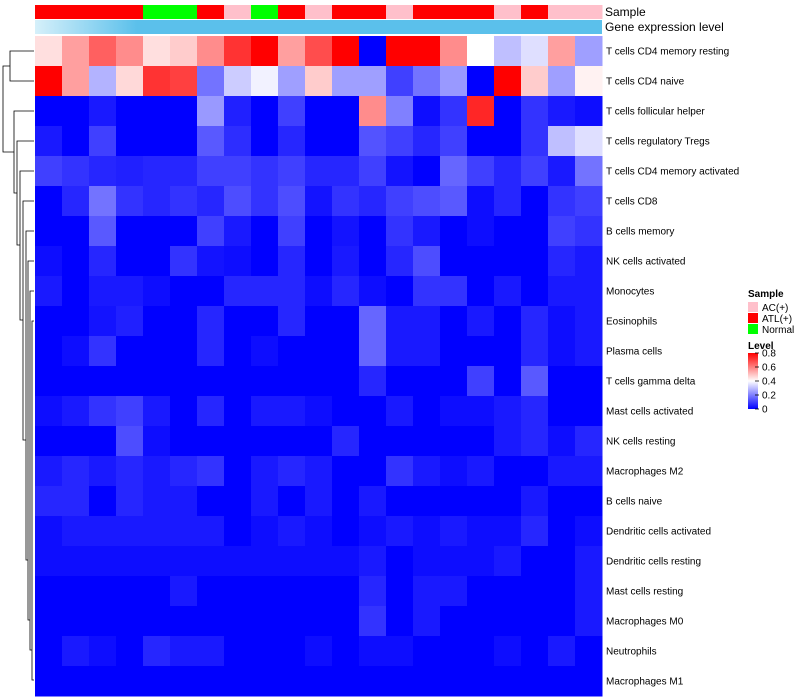 The width and height of the screenshot is (800, 700). I want to click on row-label: NK cells resting, so click(640, 442).